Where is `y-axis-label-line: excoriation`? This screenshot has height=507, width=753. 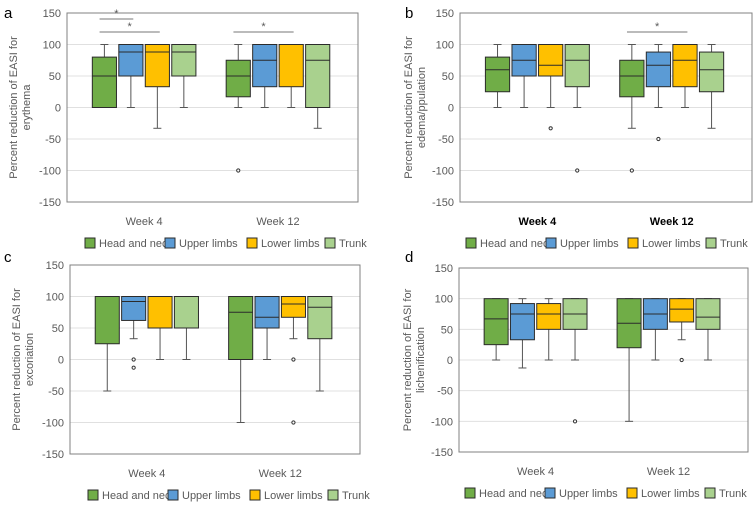 y-axis-label-line: excoriation is located at coordinates (30, 359).